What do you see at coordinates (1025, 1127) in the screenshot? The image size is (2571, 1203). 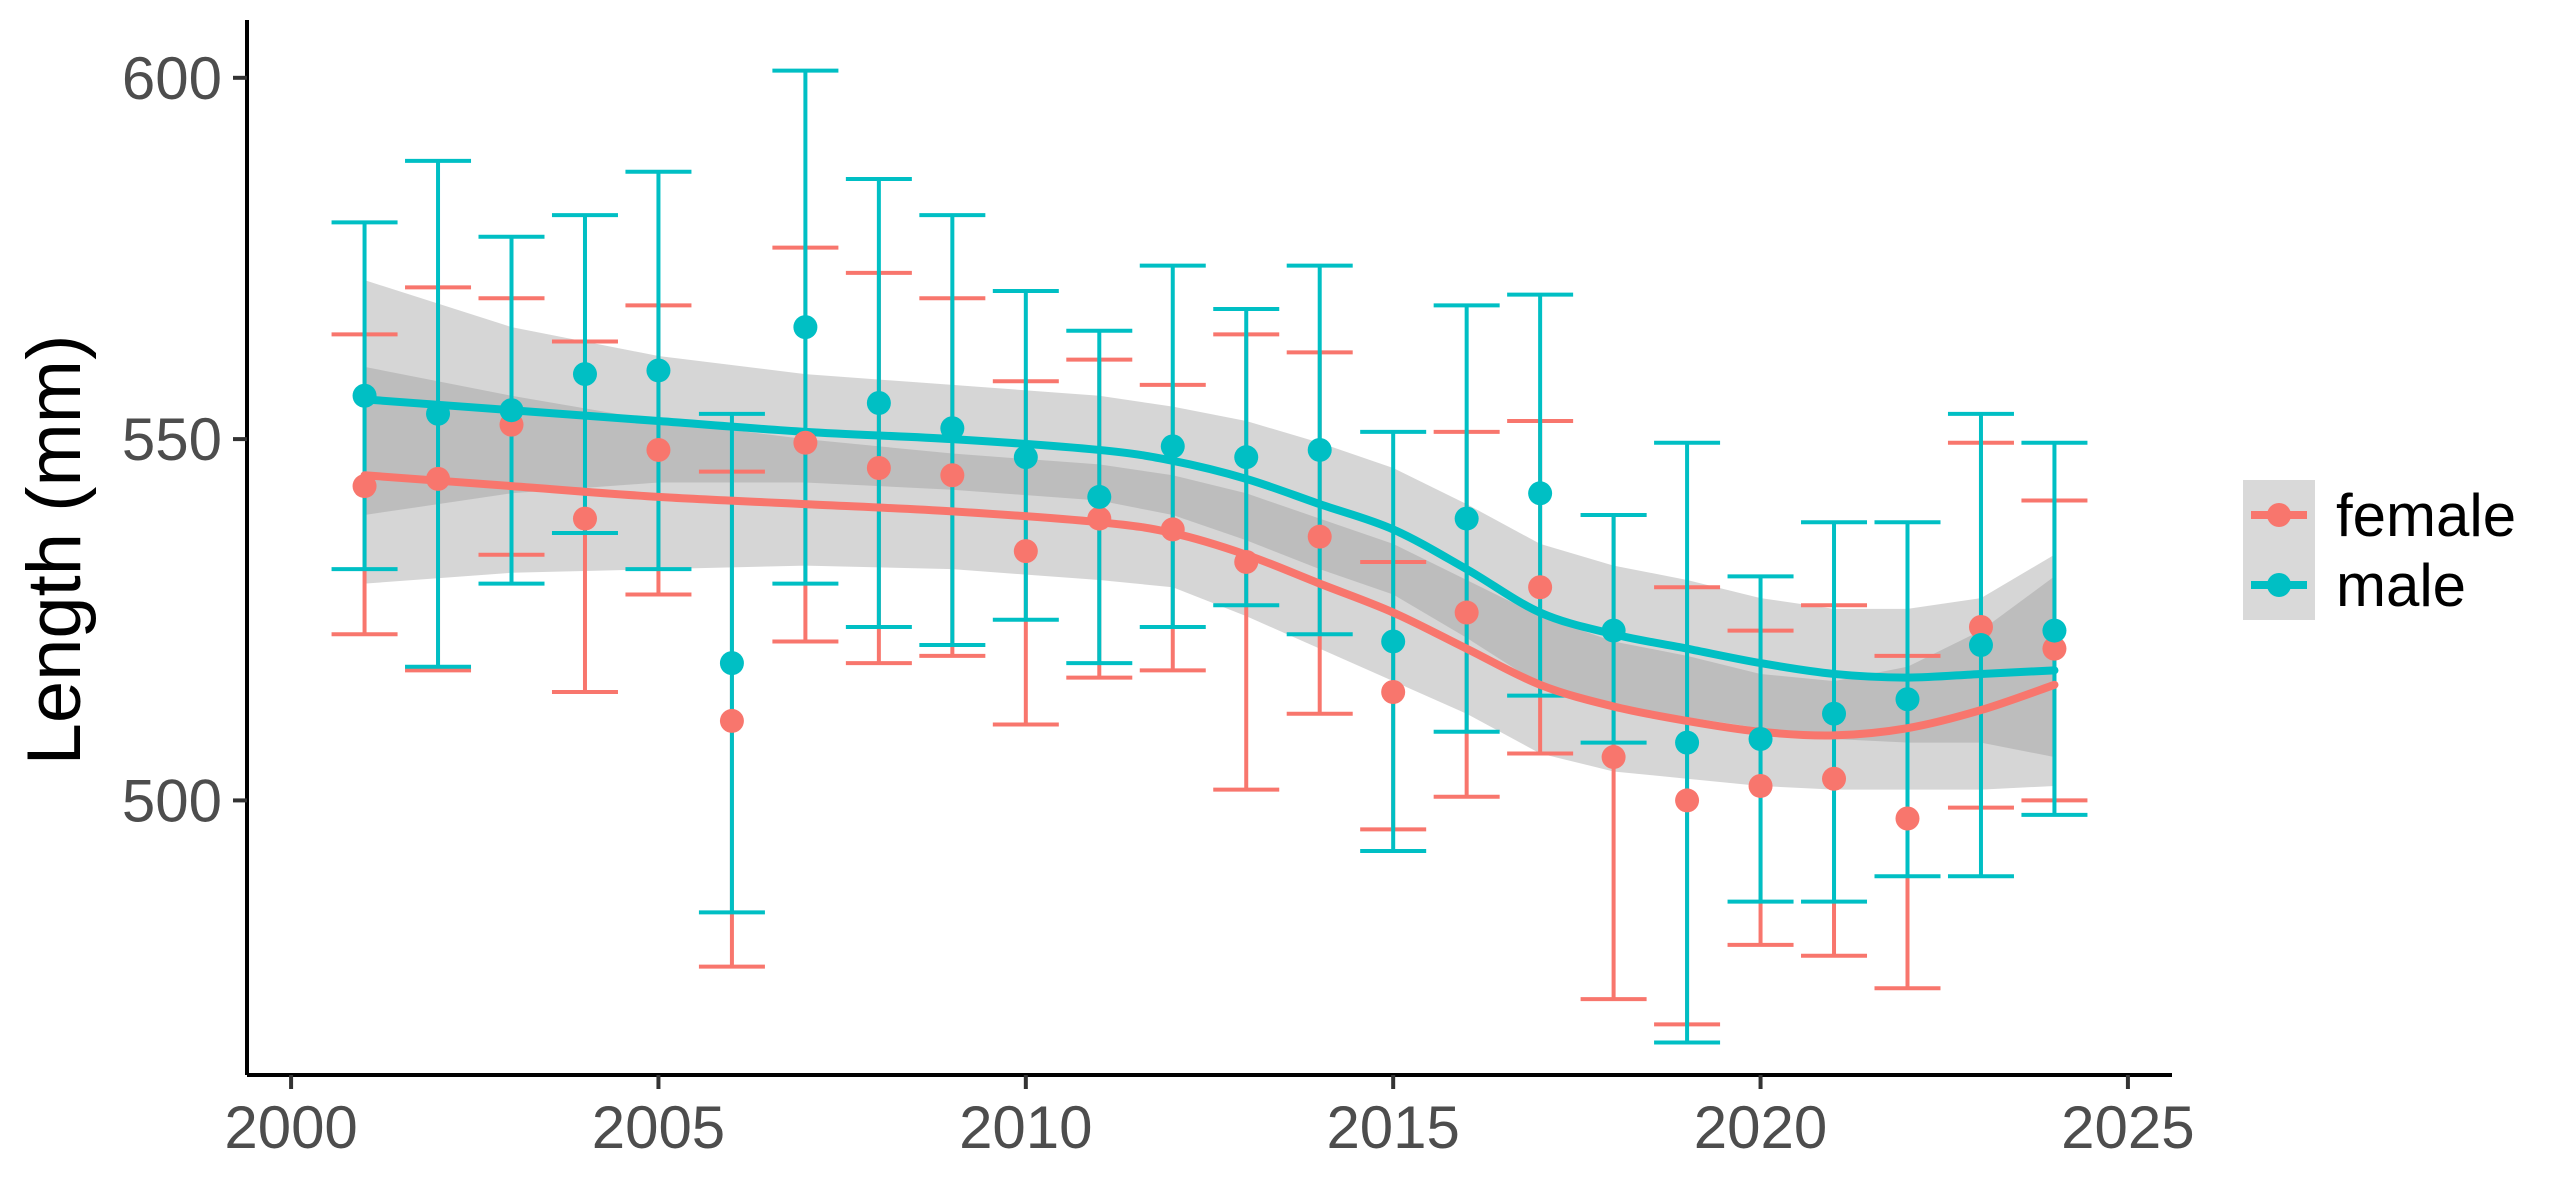 I see `x-tick-label: 2010` at bounding box center [1025, 1127].